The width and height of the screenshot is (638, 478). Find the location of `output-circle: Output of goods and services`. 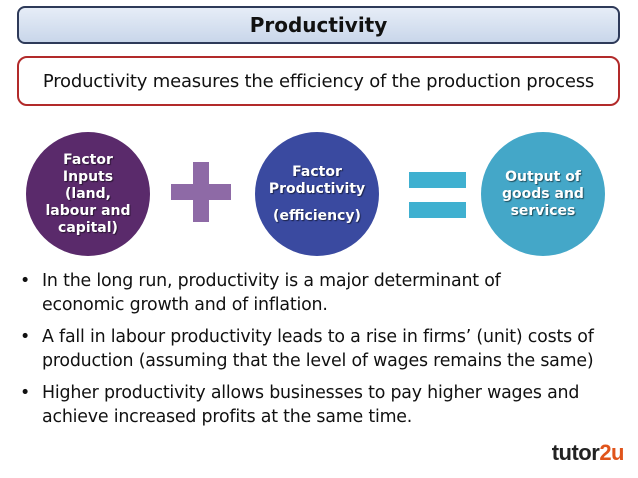

output-circle: Output of goods and services is located at coordinates (543, 194).